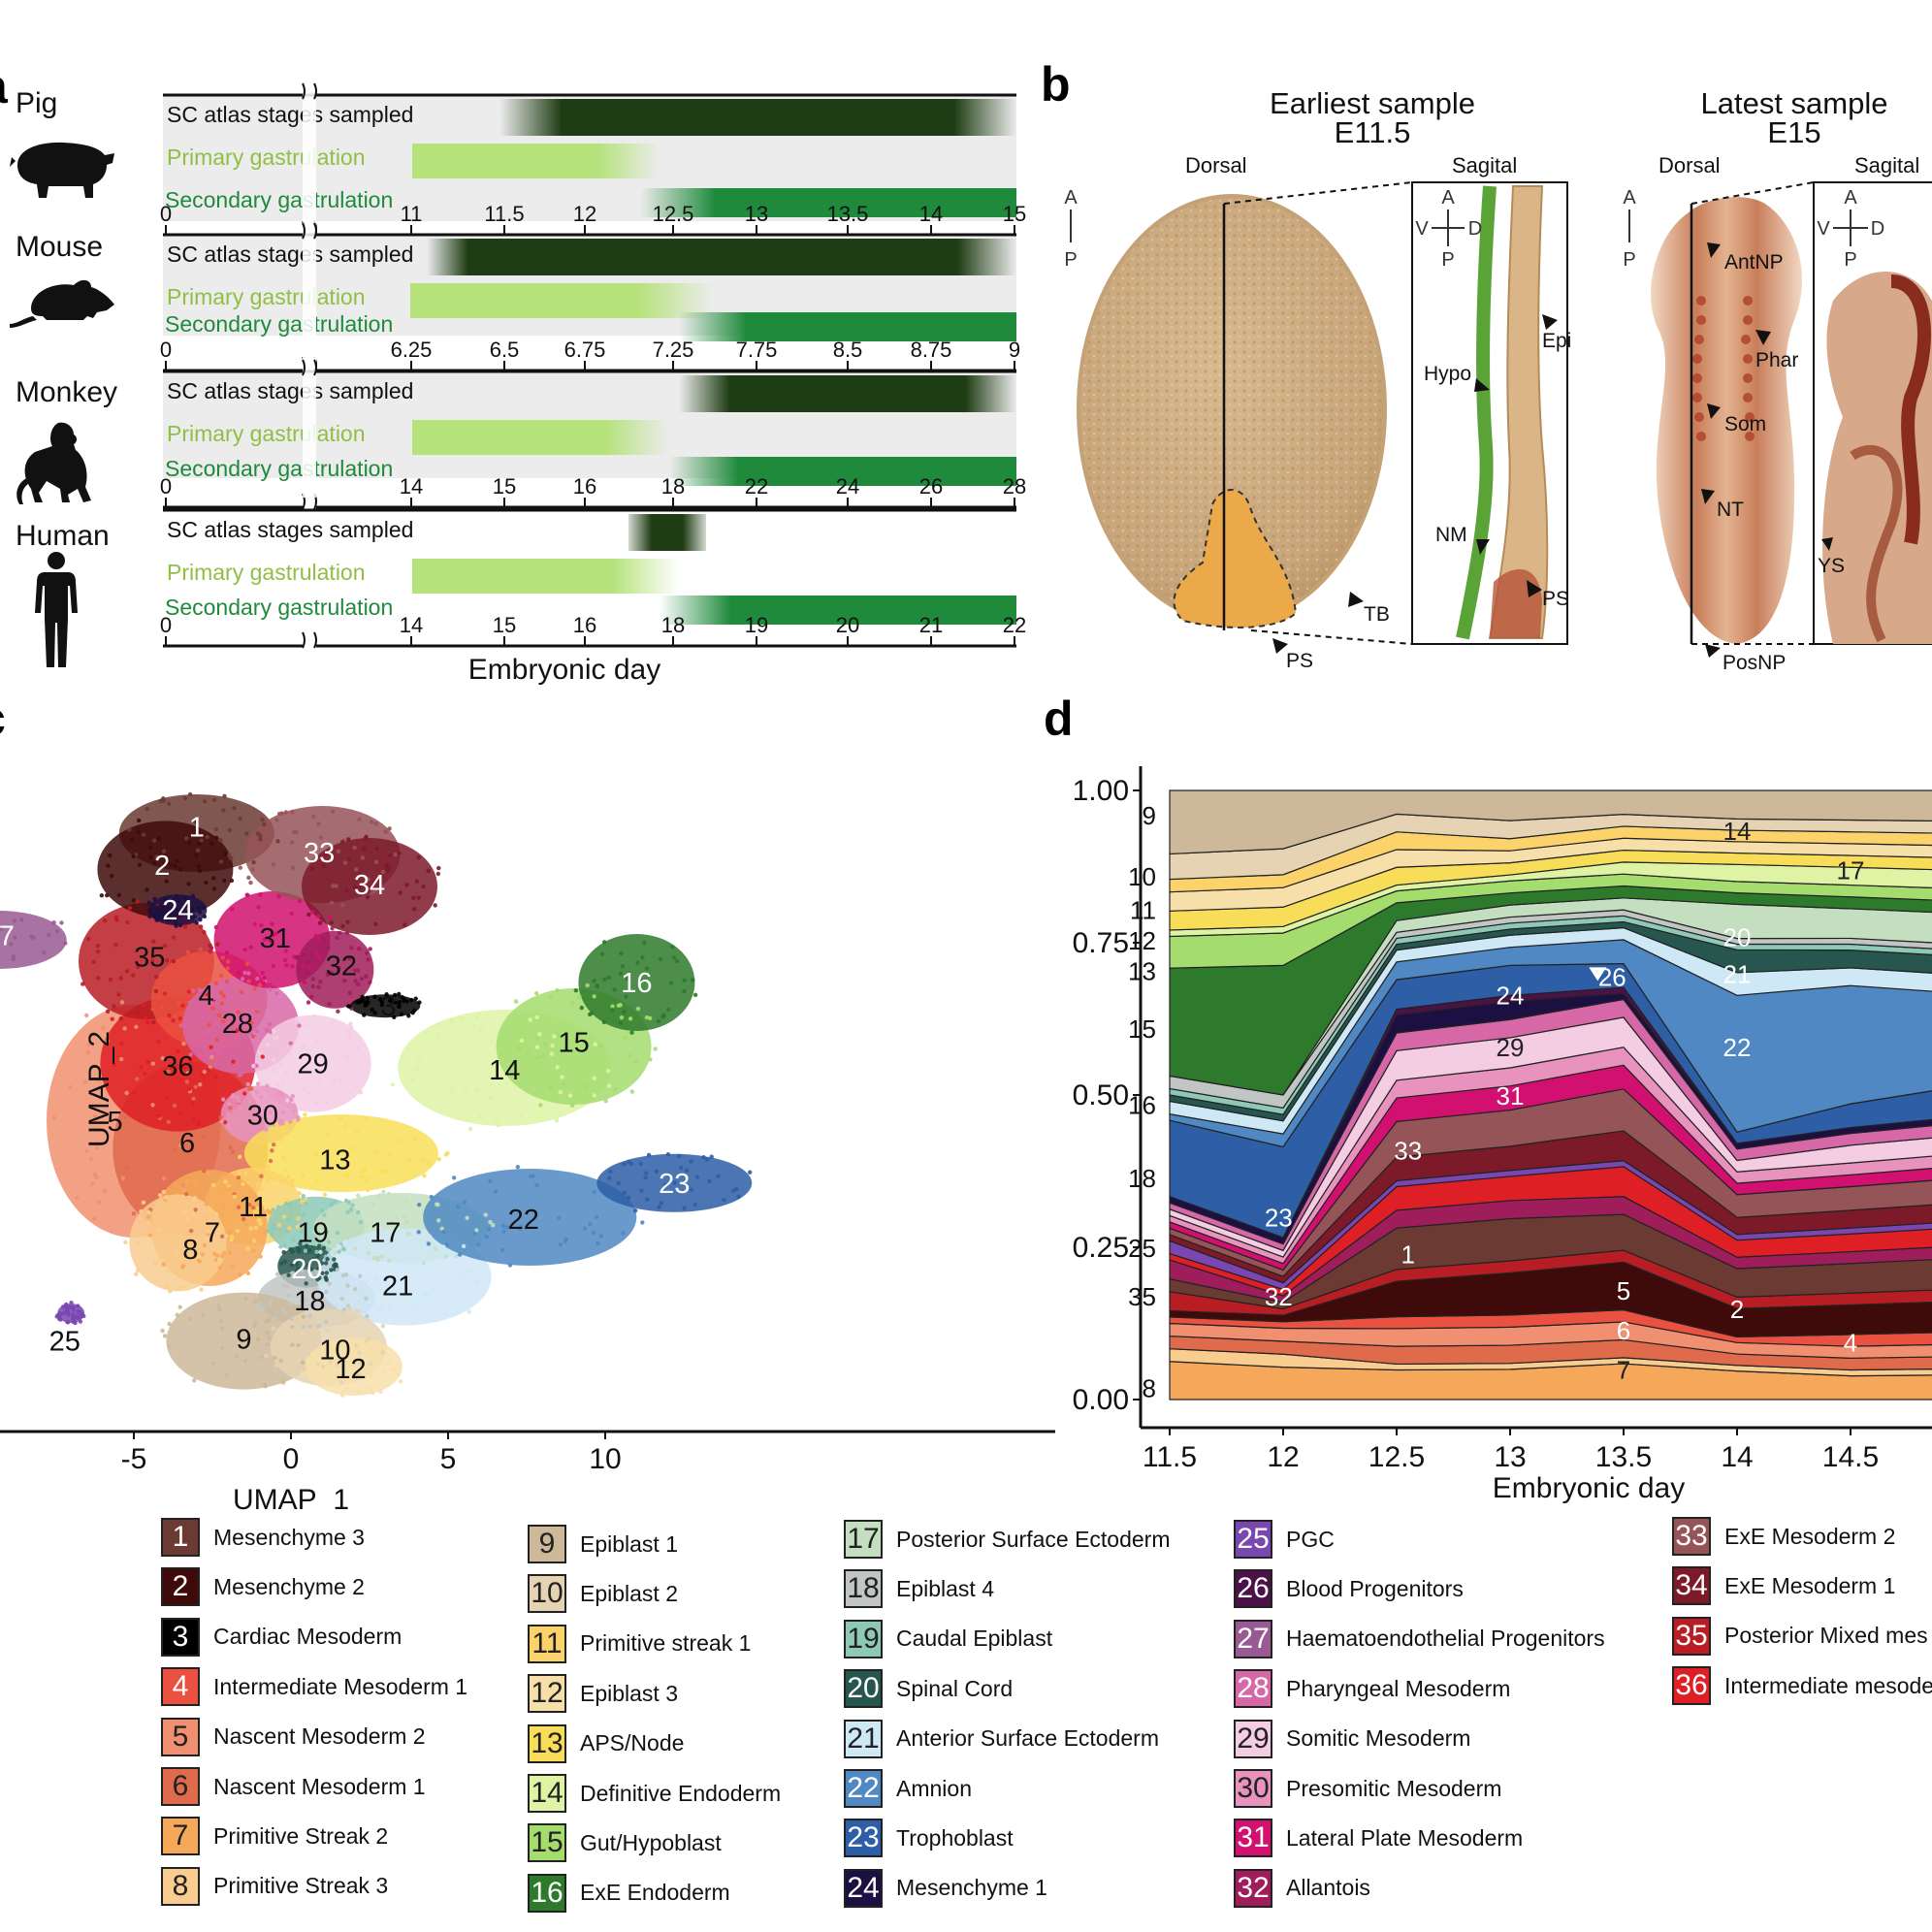 This screenshot has height=1932, width=1932. I want to click on umap-cluster-label-27: 27, so click(7, 936).